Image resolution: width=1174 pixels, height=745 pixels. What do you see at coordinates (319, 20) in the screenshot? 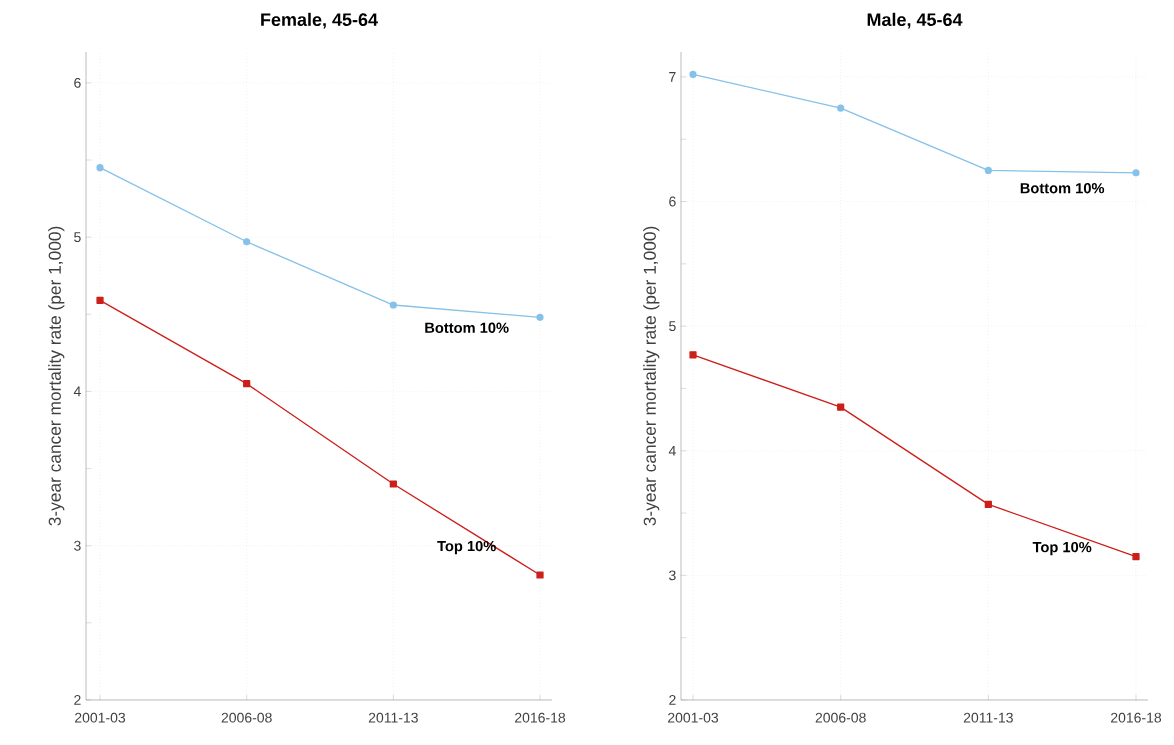
I see `chart-title: Female, 45-64` at bounding box center [319, 20].